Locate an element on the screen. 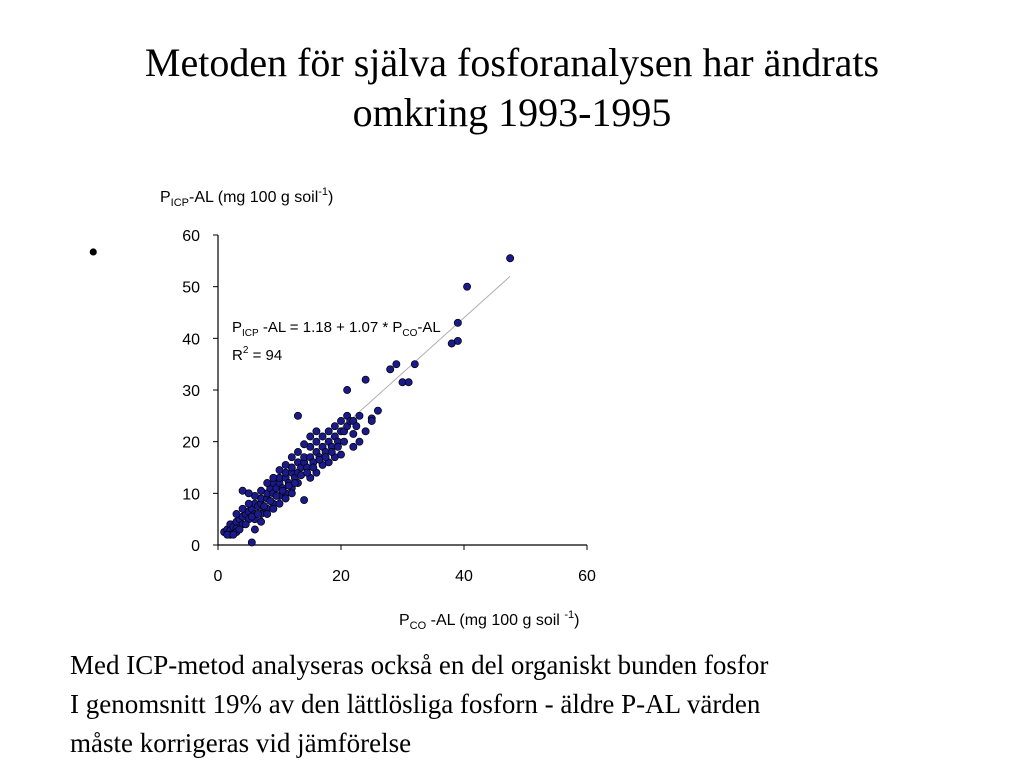  data-points is located at coordinates (367, 400).